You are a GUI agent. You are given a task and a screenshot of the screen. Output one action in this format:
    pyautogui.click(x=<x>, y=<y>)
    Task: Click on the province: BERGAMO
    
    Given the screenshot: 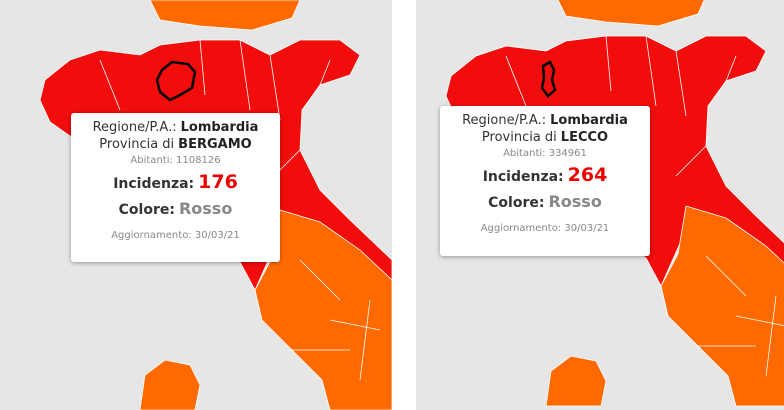 What is the action you would take?
    pyautogui.click(x=215, y=144)
    